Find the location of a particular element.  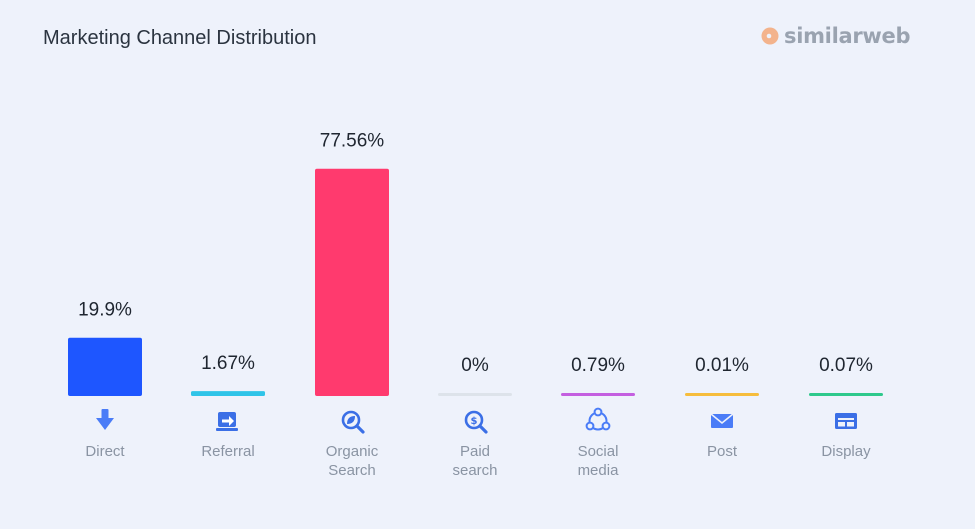

brand-name: similarweb is located at coordinates (847, 36).